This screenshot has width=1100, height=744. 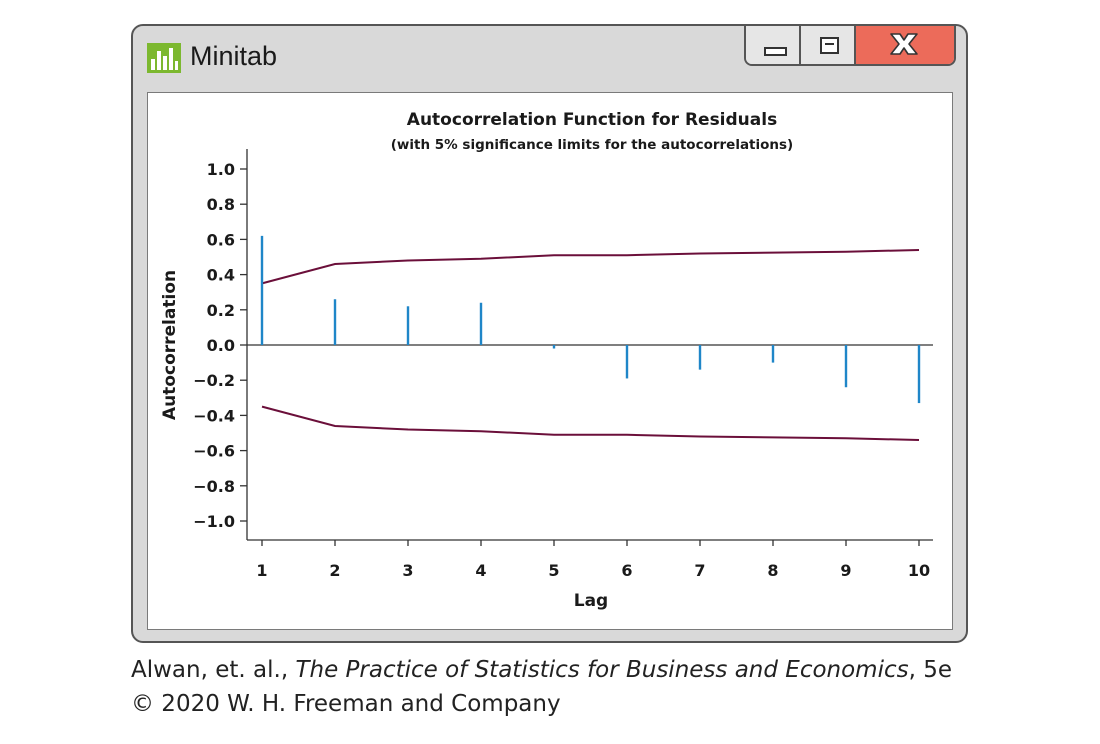 What do you see at coordinates (346, 704) in the screenshot?
I see `caption-copyright: © 2020 W. H. Freeman and Company` at bounding box center [346, 704].